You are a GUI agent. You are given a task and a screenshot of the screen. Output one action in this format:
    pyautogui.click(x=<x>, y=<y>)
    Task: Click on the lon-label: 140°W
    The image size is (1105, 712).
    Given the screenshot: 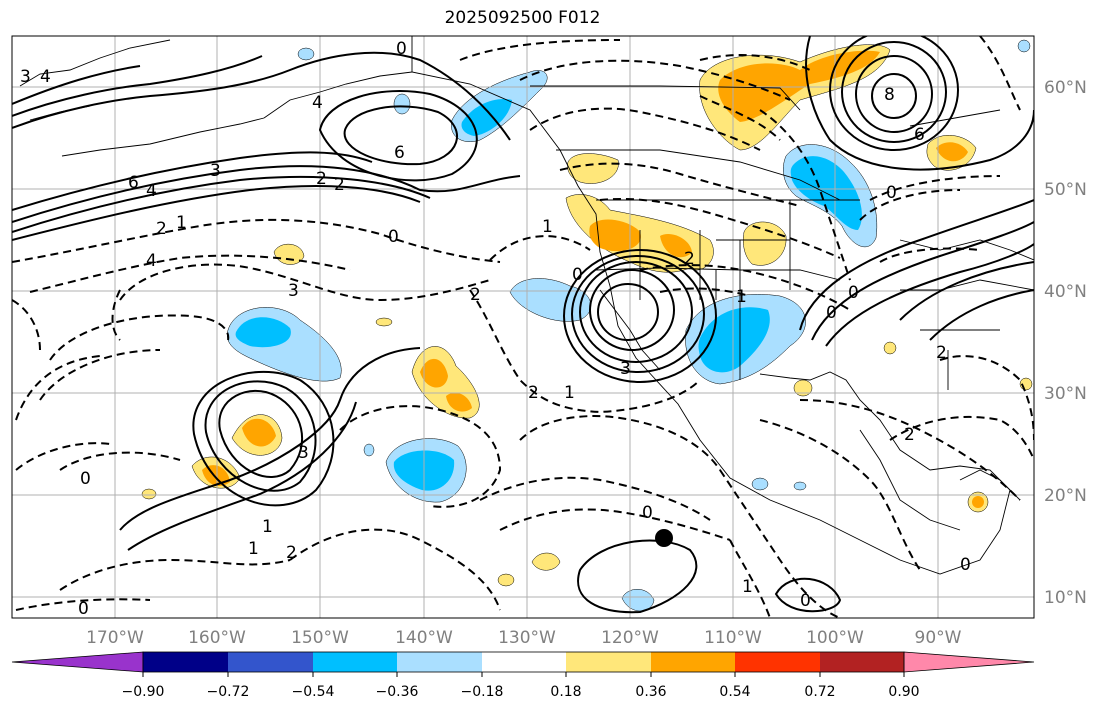 What is the action you would take?
    pyautogui.click(x=424, y=638)
    